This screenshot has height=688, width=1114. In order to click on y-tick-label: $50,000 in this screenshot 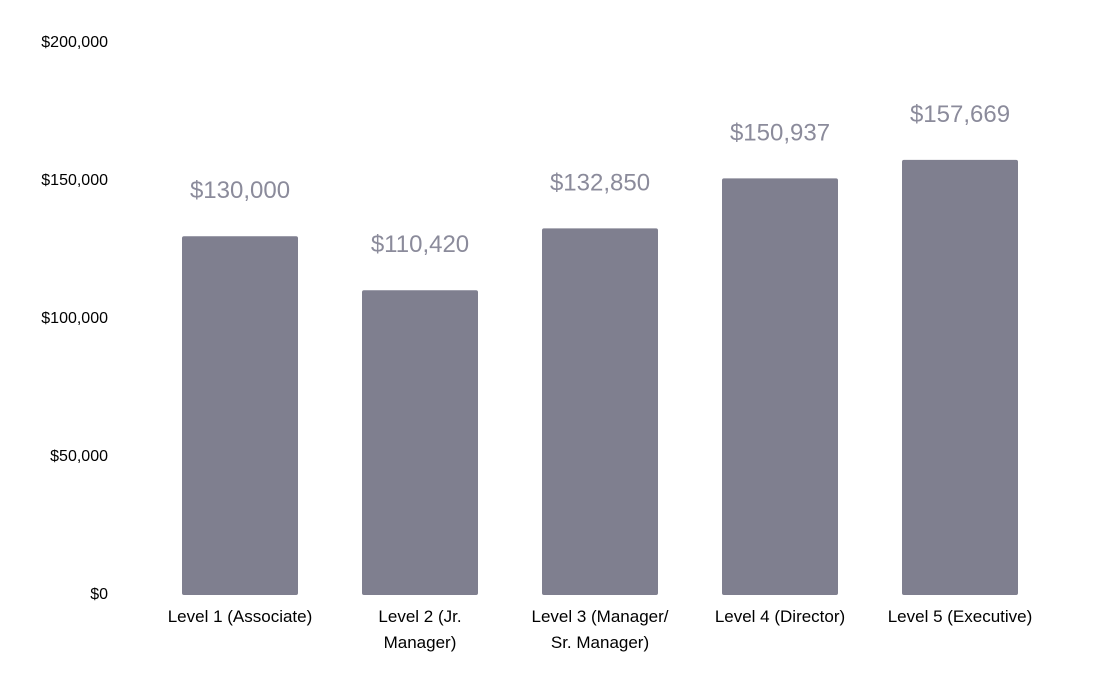, I will do `click(79, 456)`.